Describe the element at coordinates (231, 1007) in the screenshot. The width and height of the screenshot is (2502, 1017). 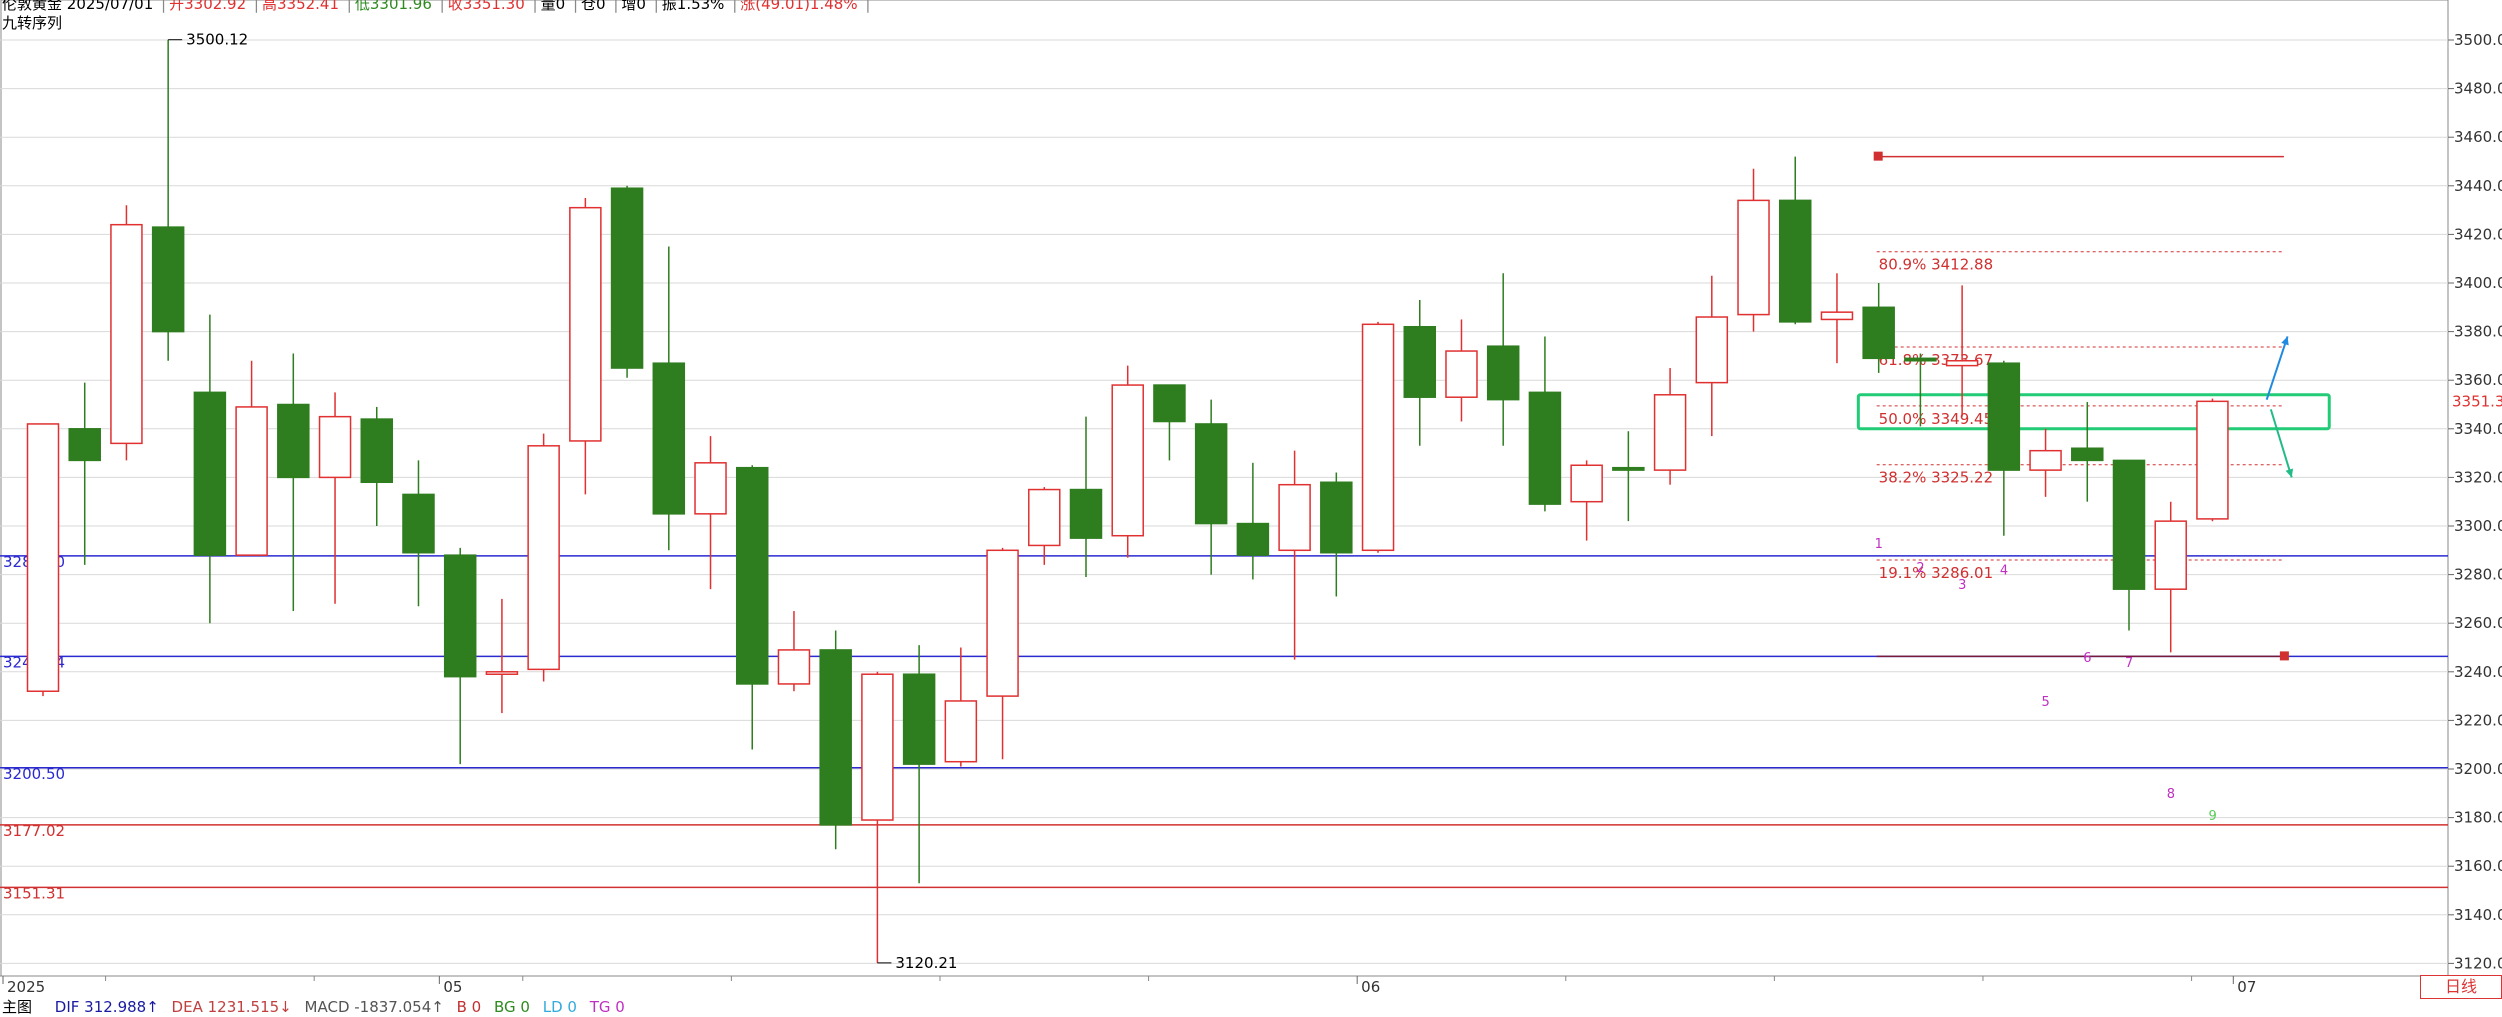
I see `dea-value: DEA 1231.515↓` at that location.